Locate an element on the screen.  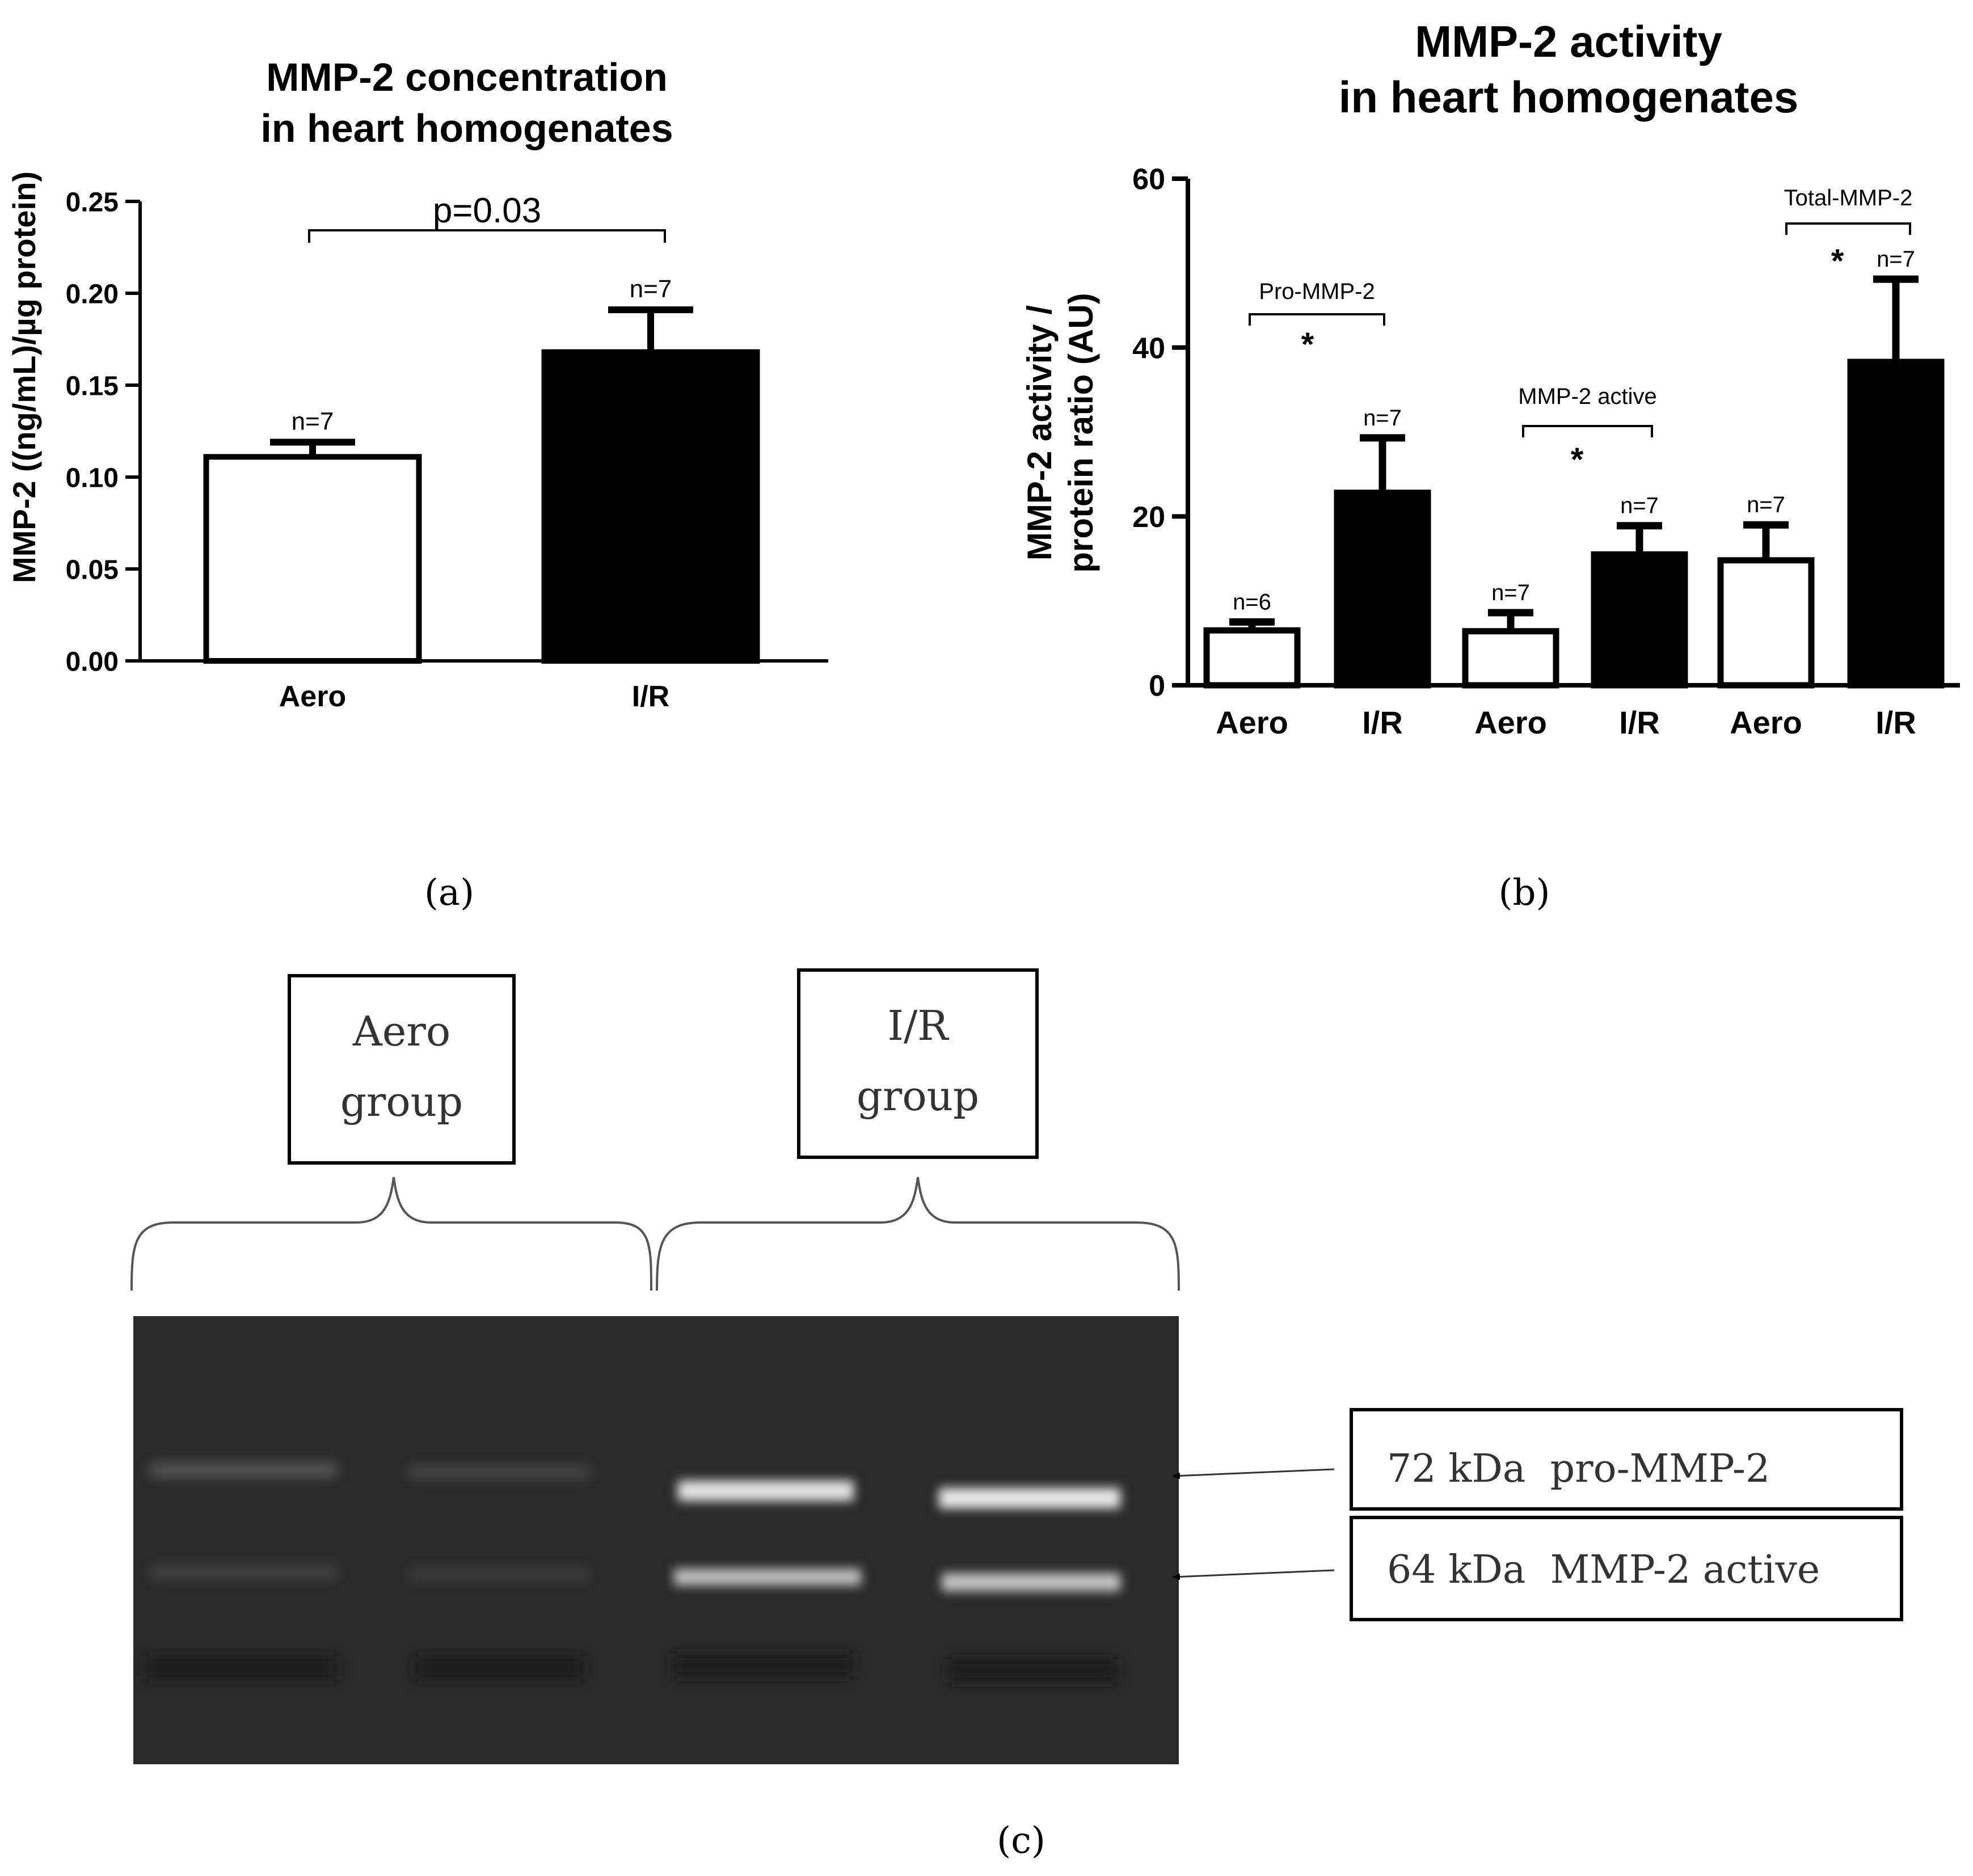
aero-group-box is located at coordinates (402, 1070).